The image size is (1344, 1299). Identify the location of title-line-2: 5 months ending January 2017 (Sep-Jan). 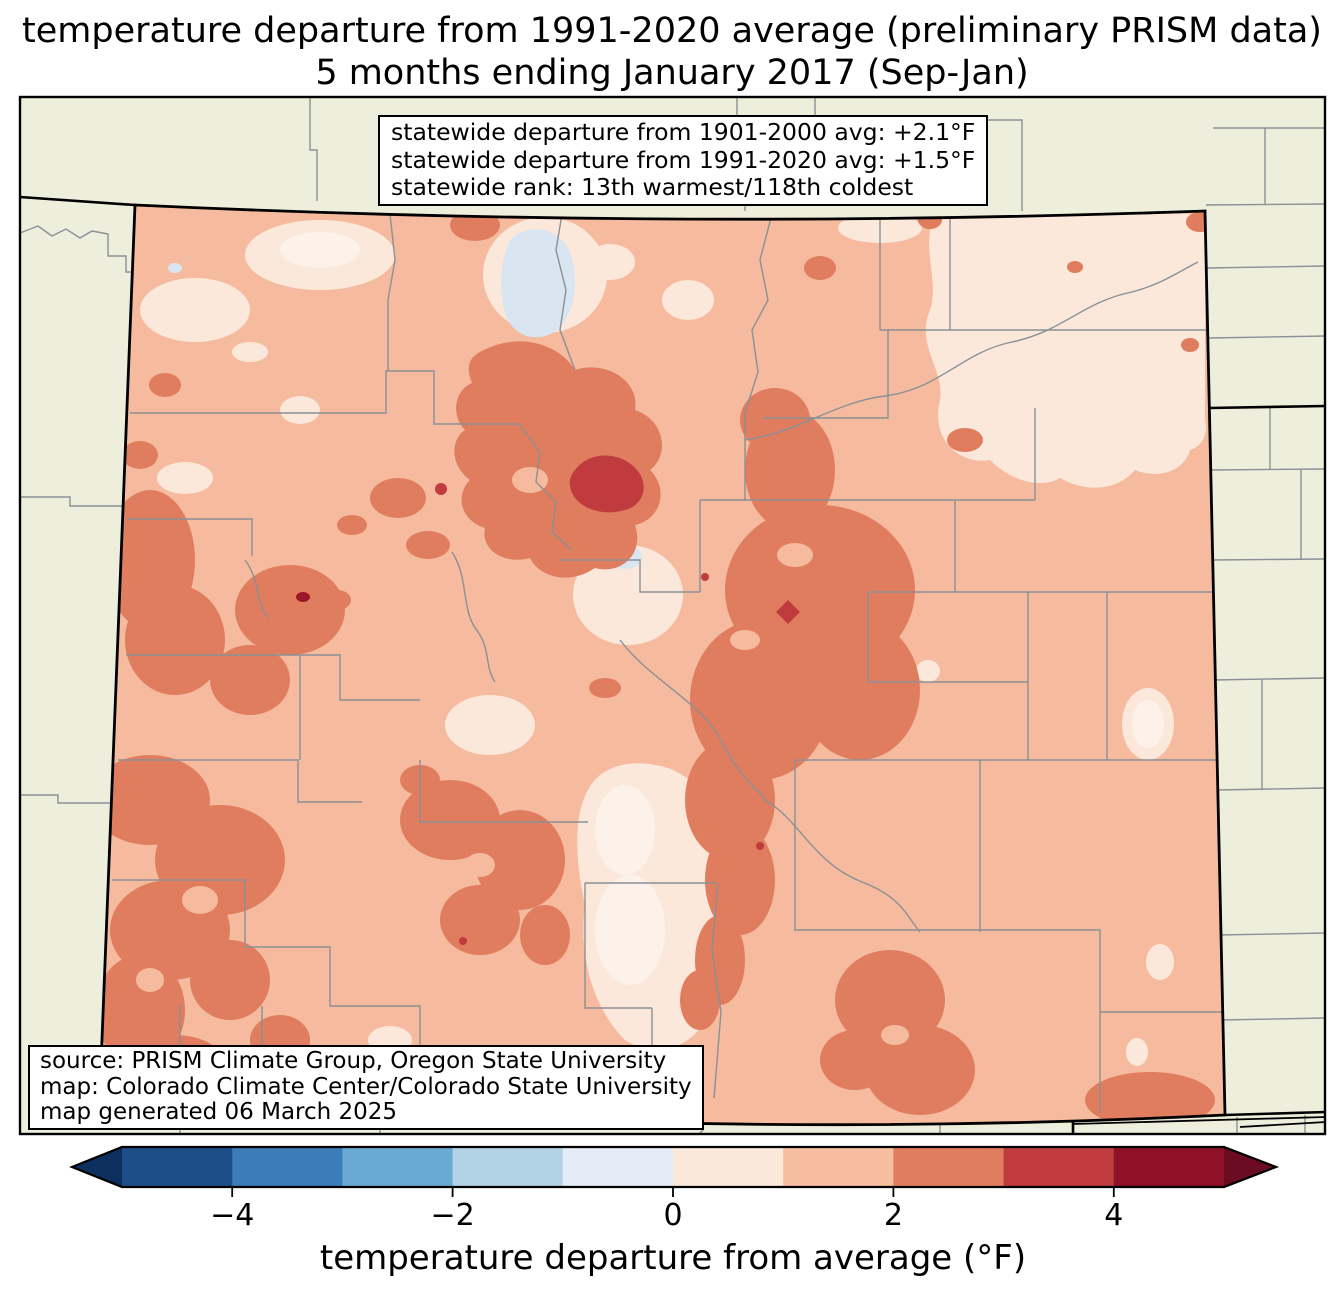
(672, 73).